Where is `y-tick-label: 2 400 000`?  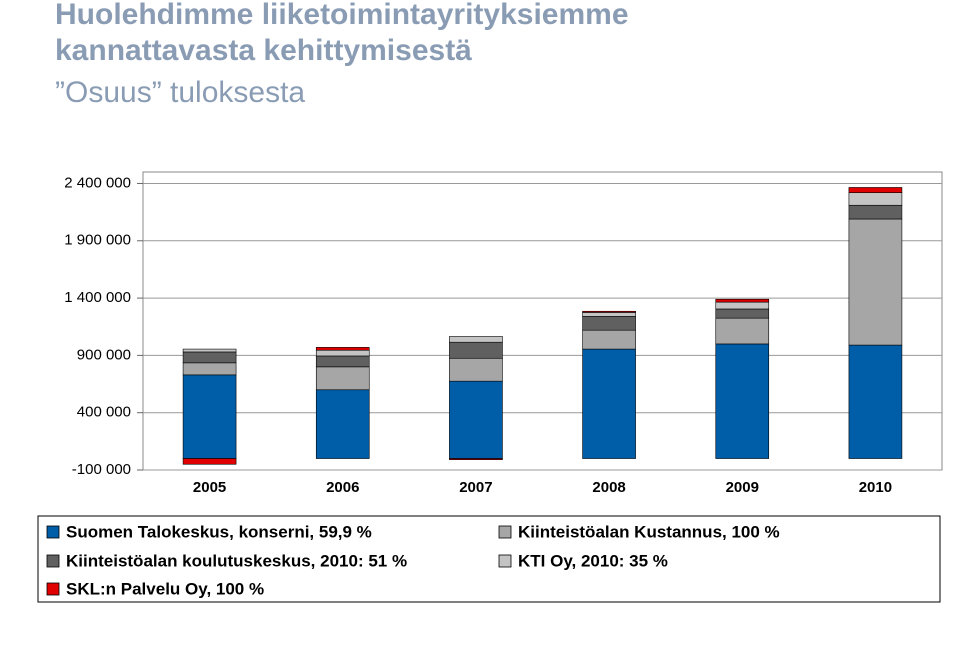
y-tick-label: 2 400 000 is located at coordinates (97, 182).